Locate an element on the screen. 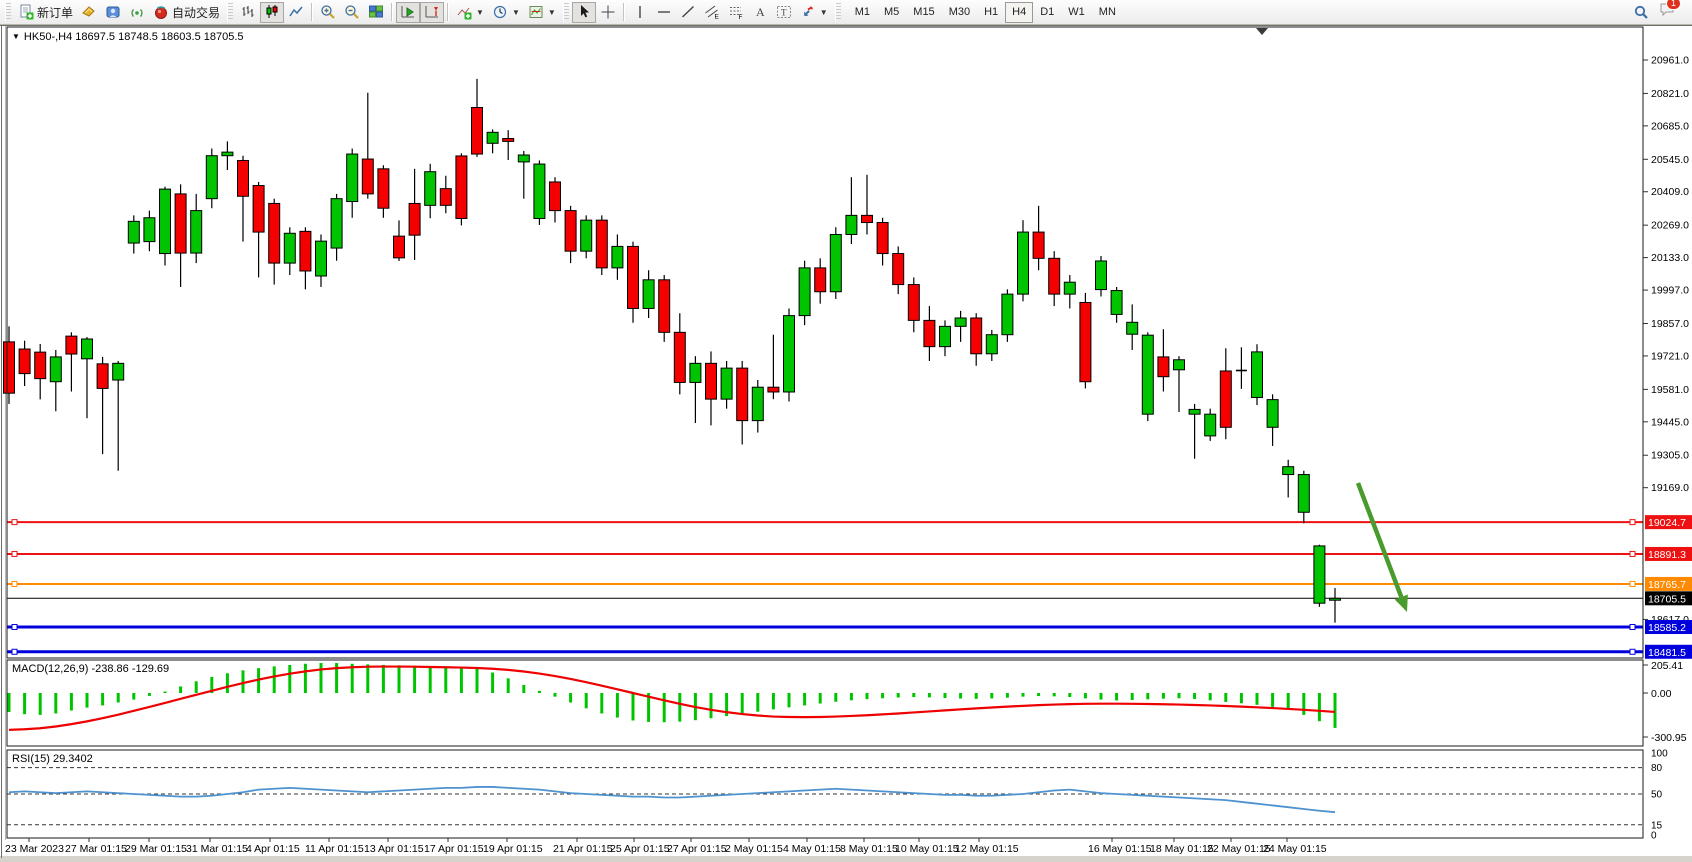 This screenshot has height=862, width=1692. bar-chart-button is located at coordinates (248, 12).